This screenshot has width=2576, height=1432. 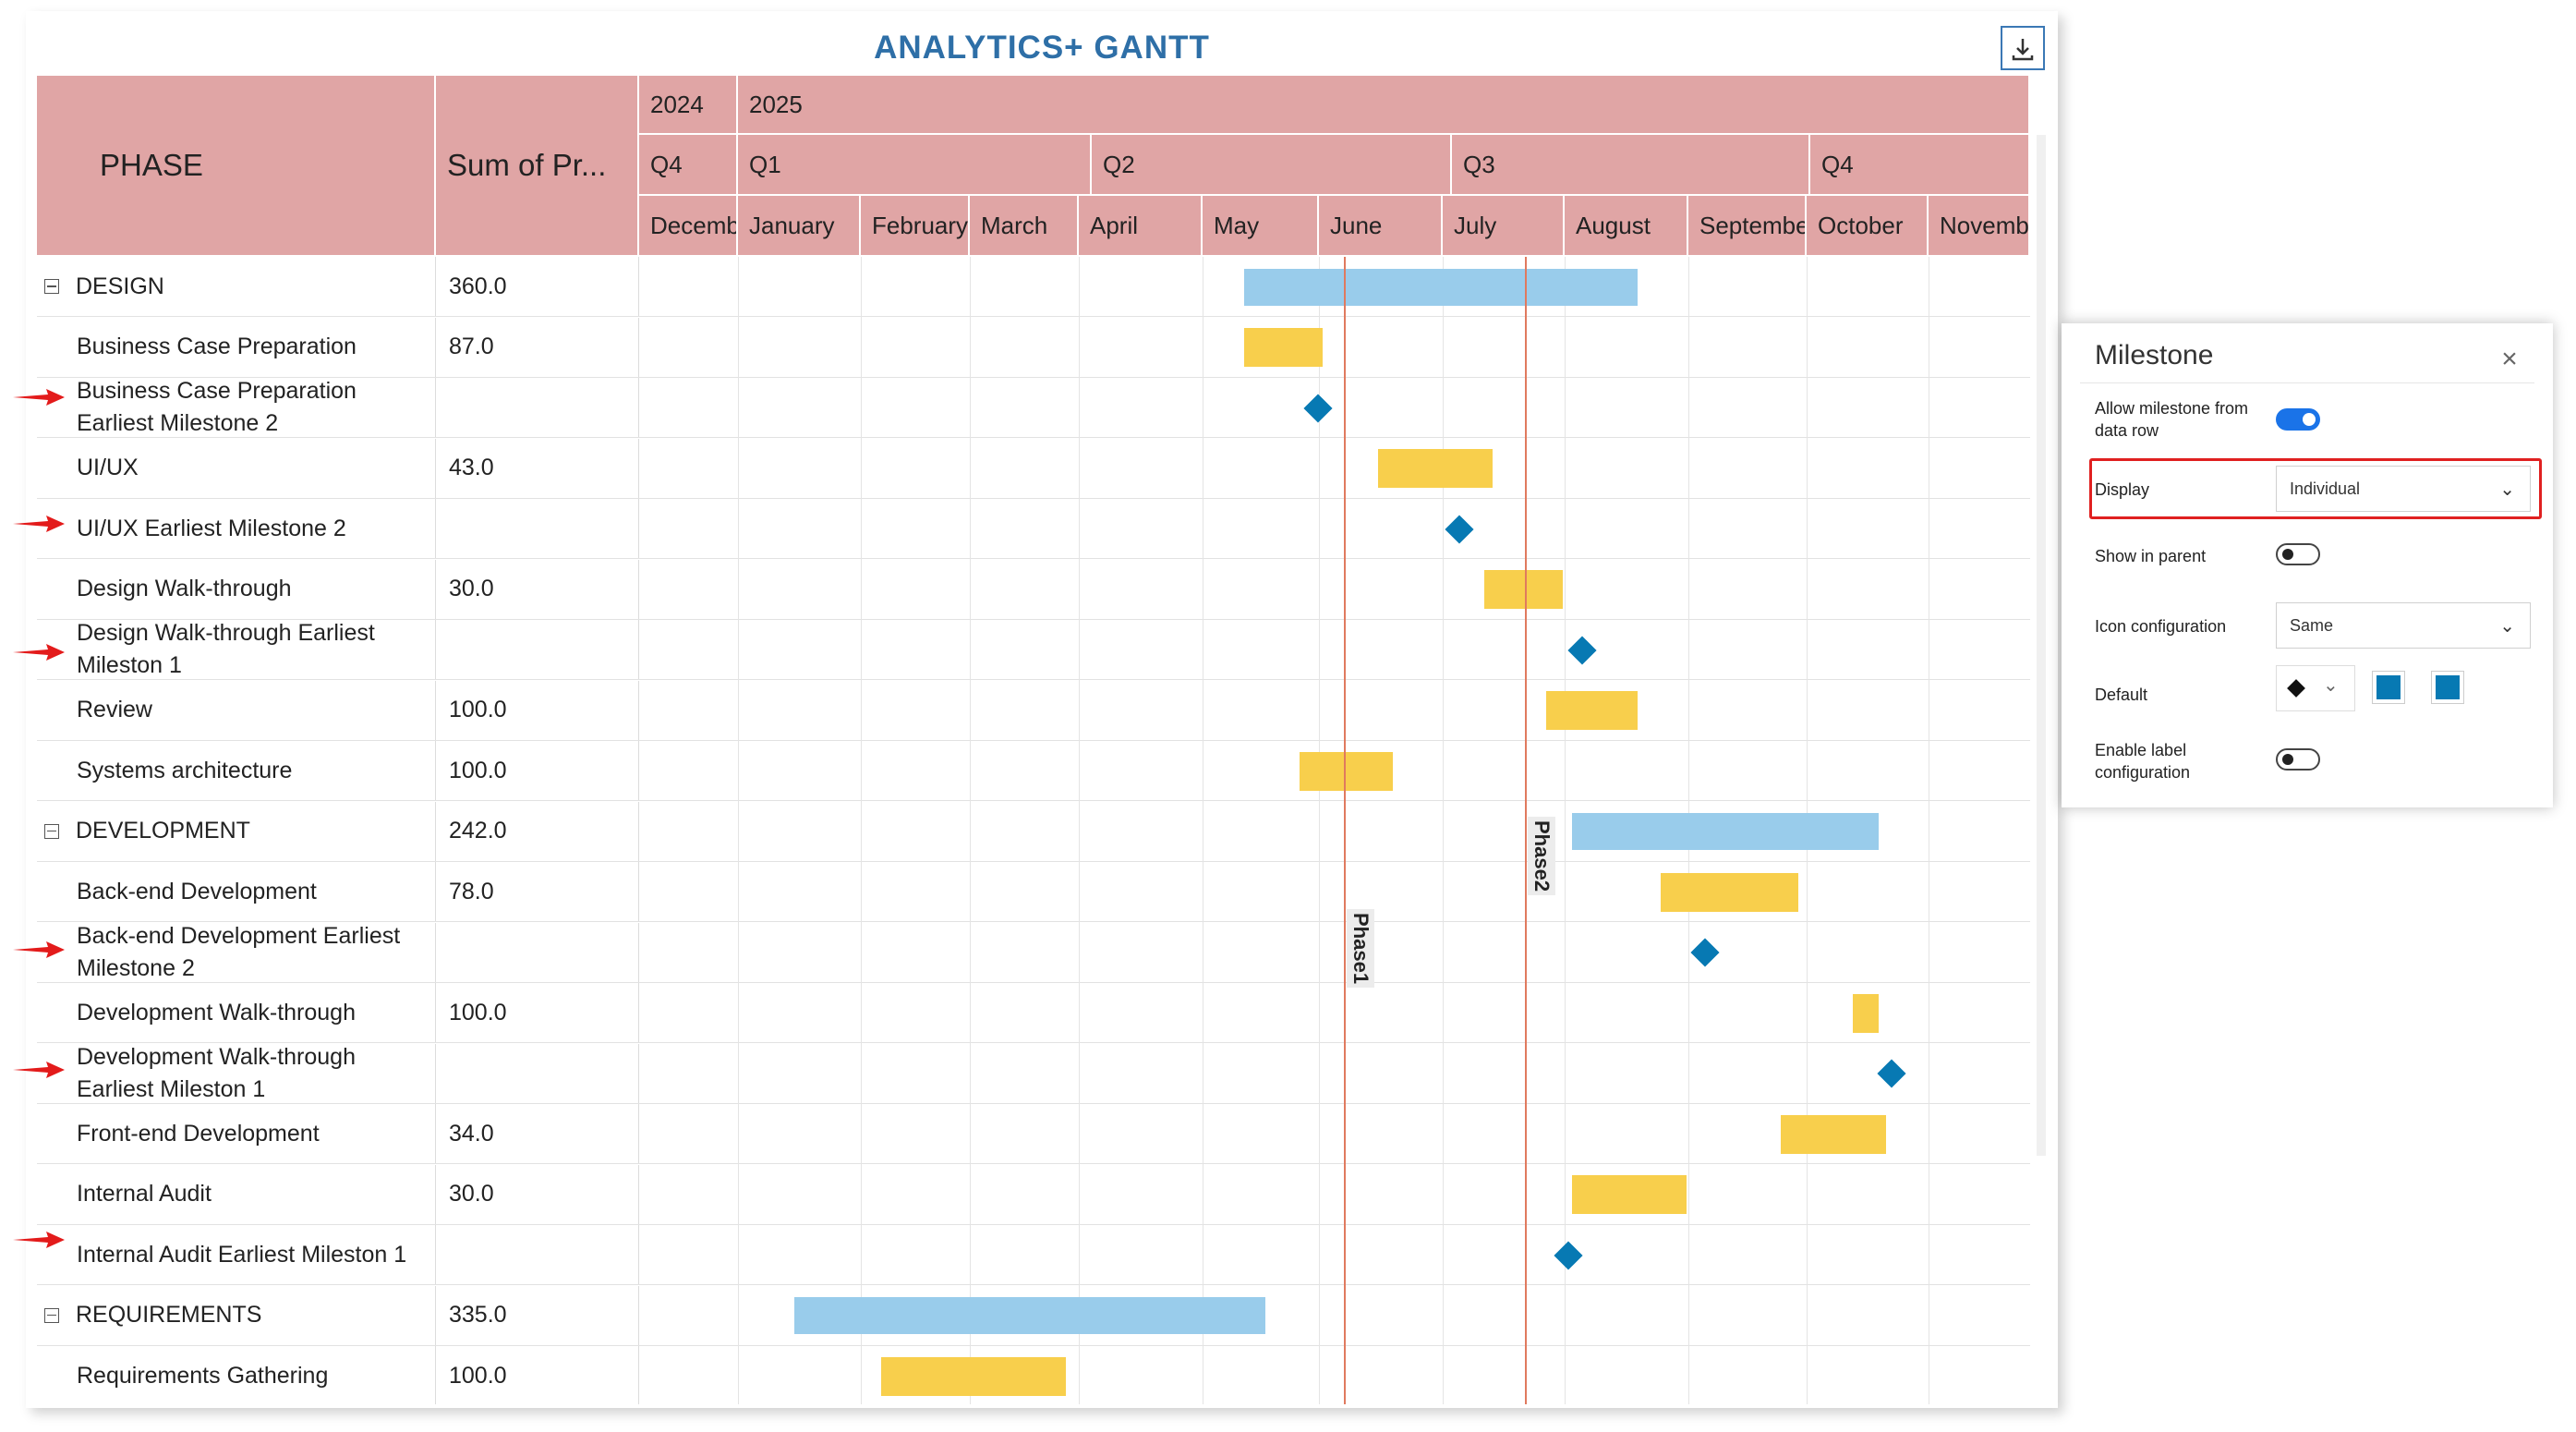 What do you see at coordinates (2121, 695) in the screenshot?
I see `default-label: Default` at bounding box center [2121, 695].